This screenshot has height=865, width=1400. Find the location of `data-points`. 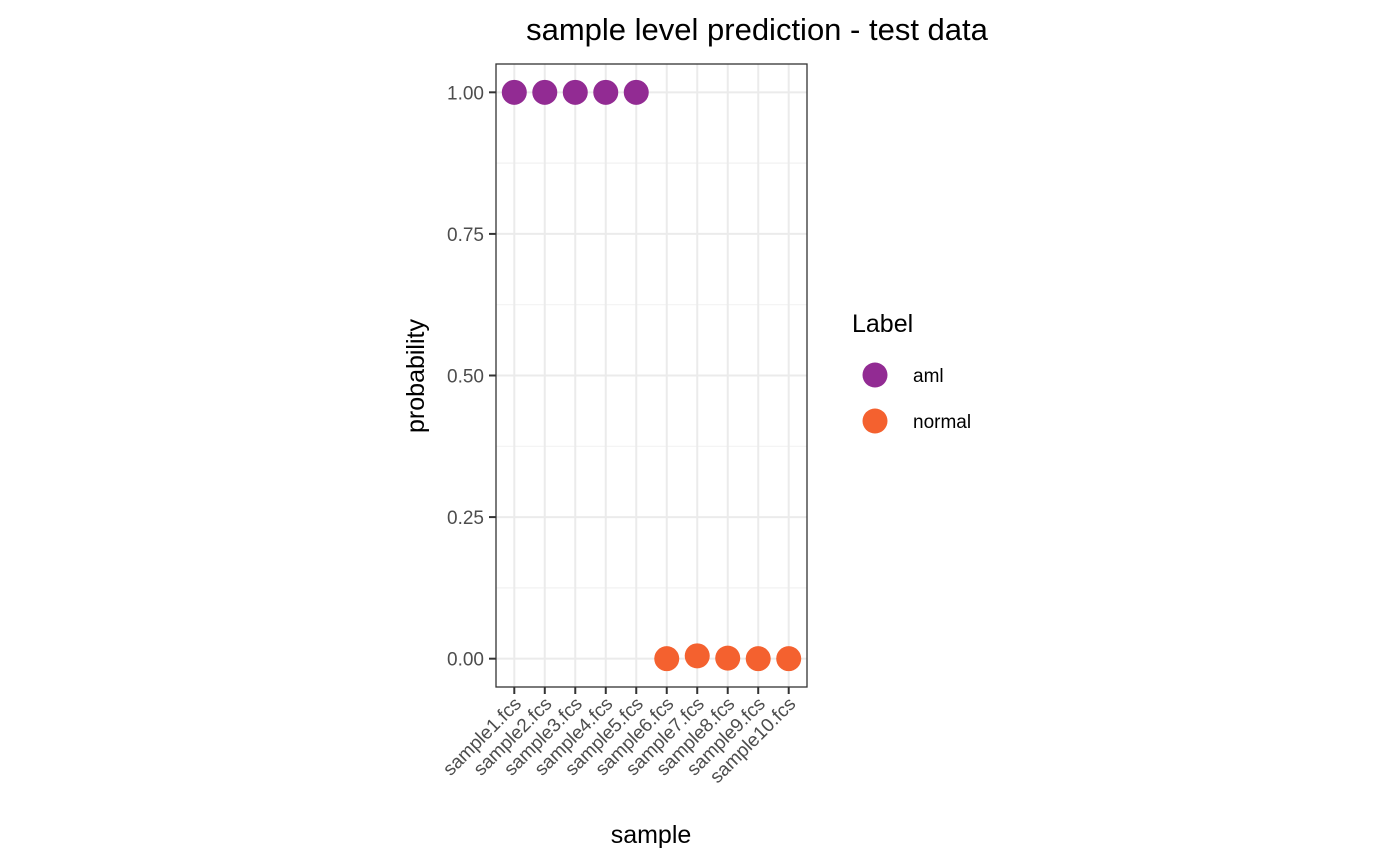

data-points is located at coordinates (651, 375).